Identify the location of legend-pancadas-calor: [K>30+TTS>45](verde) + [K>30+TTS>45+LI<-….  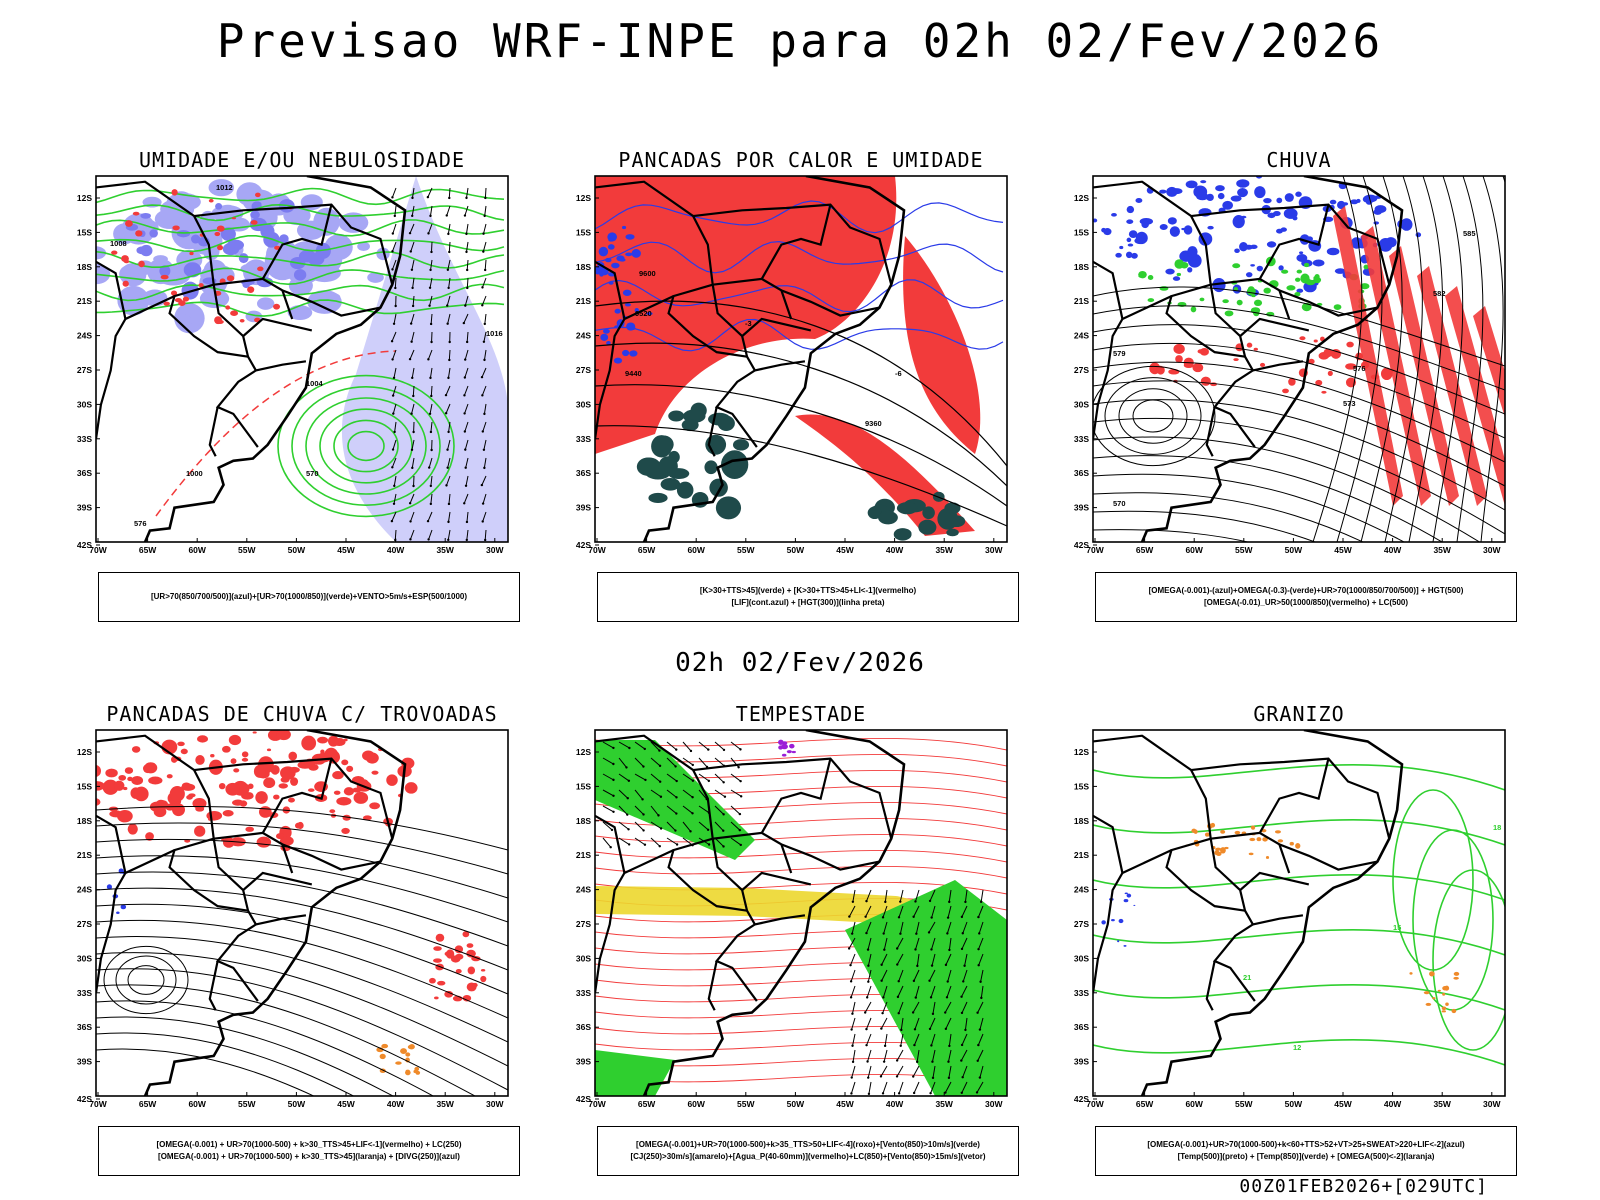
(808, 597).